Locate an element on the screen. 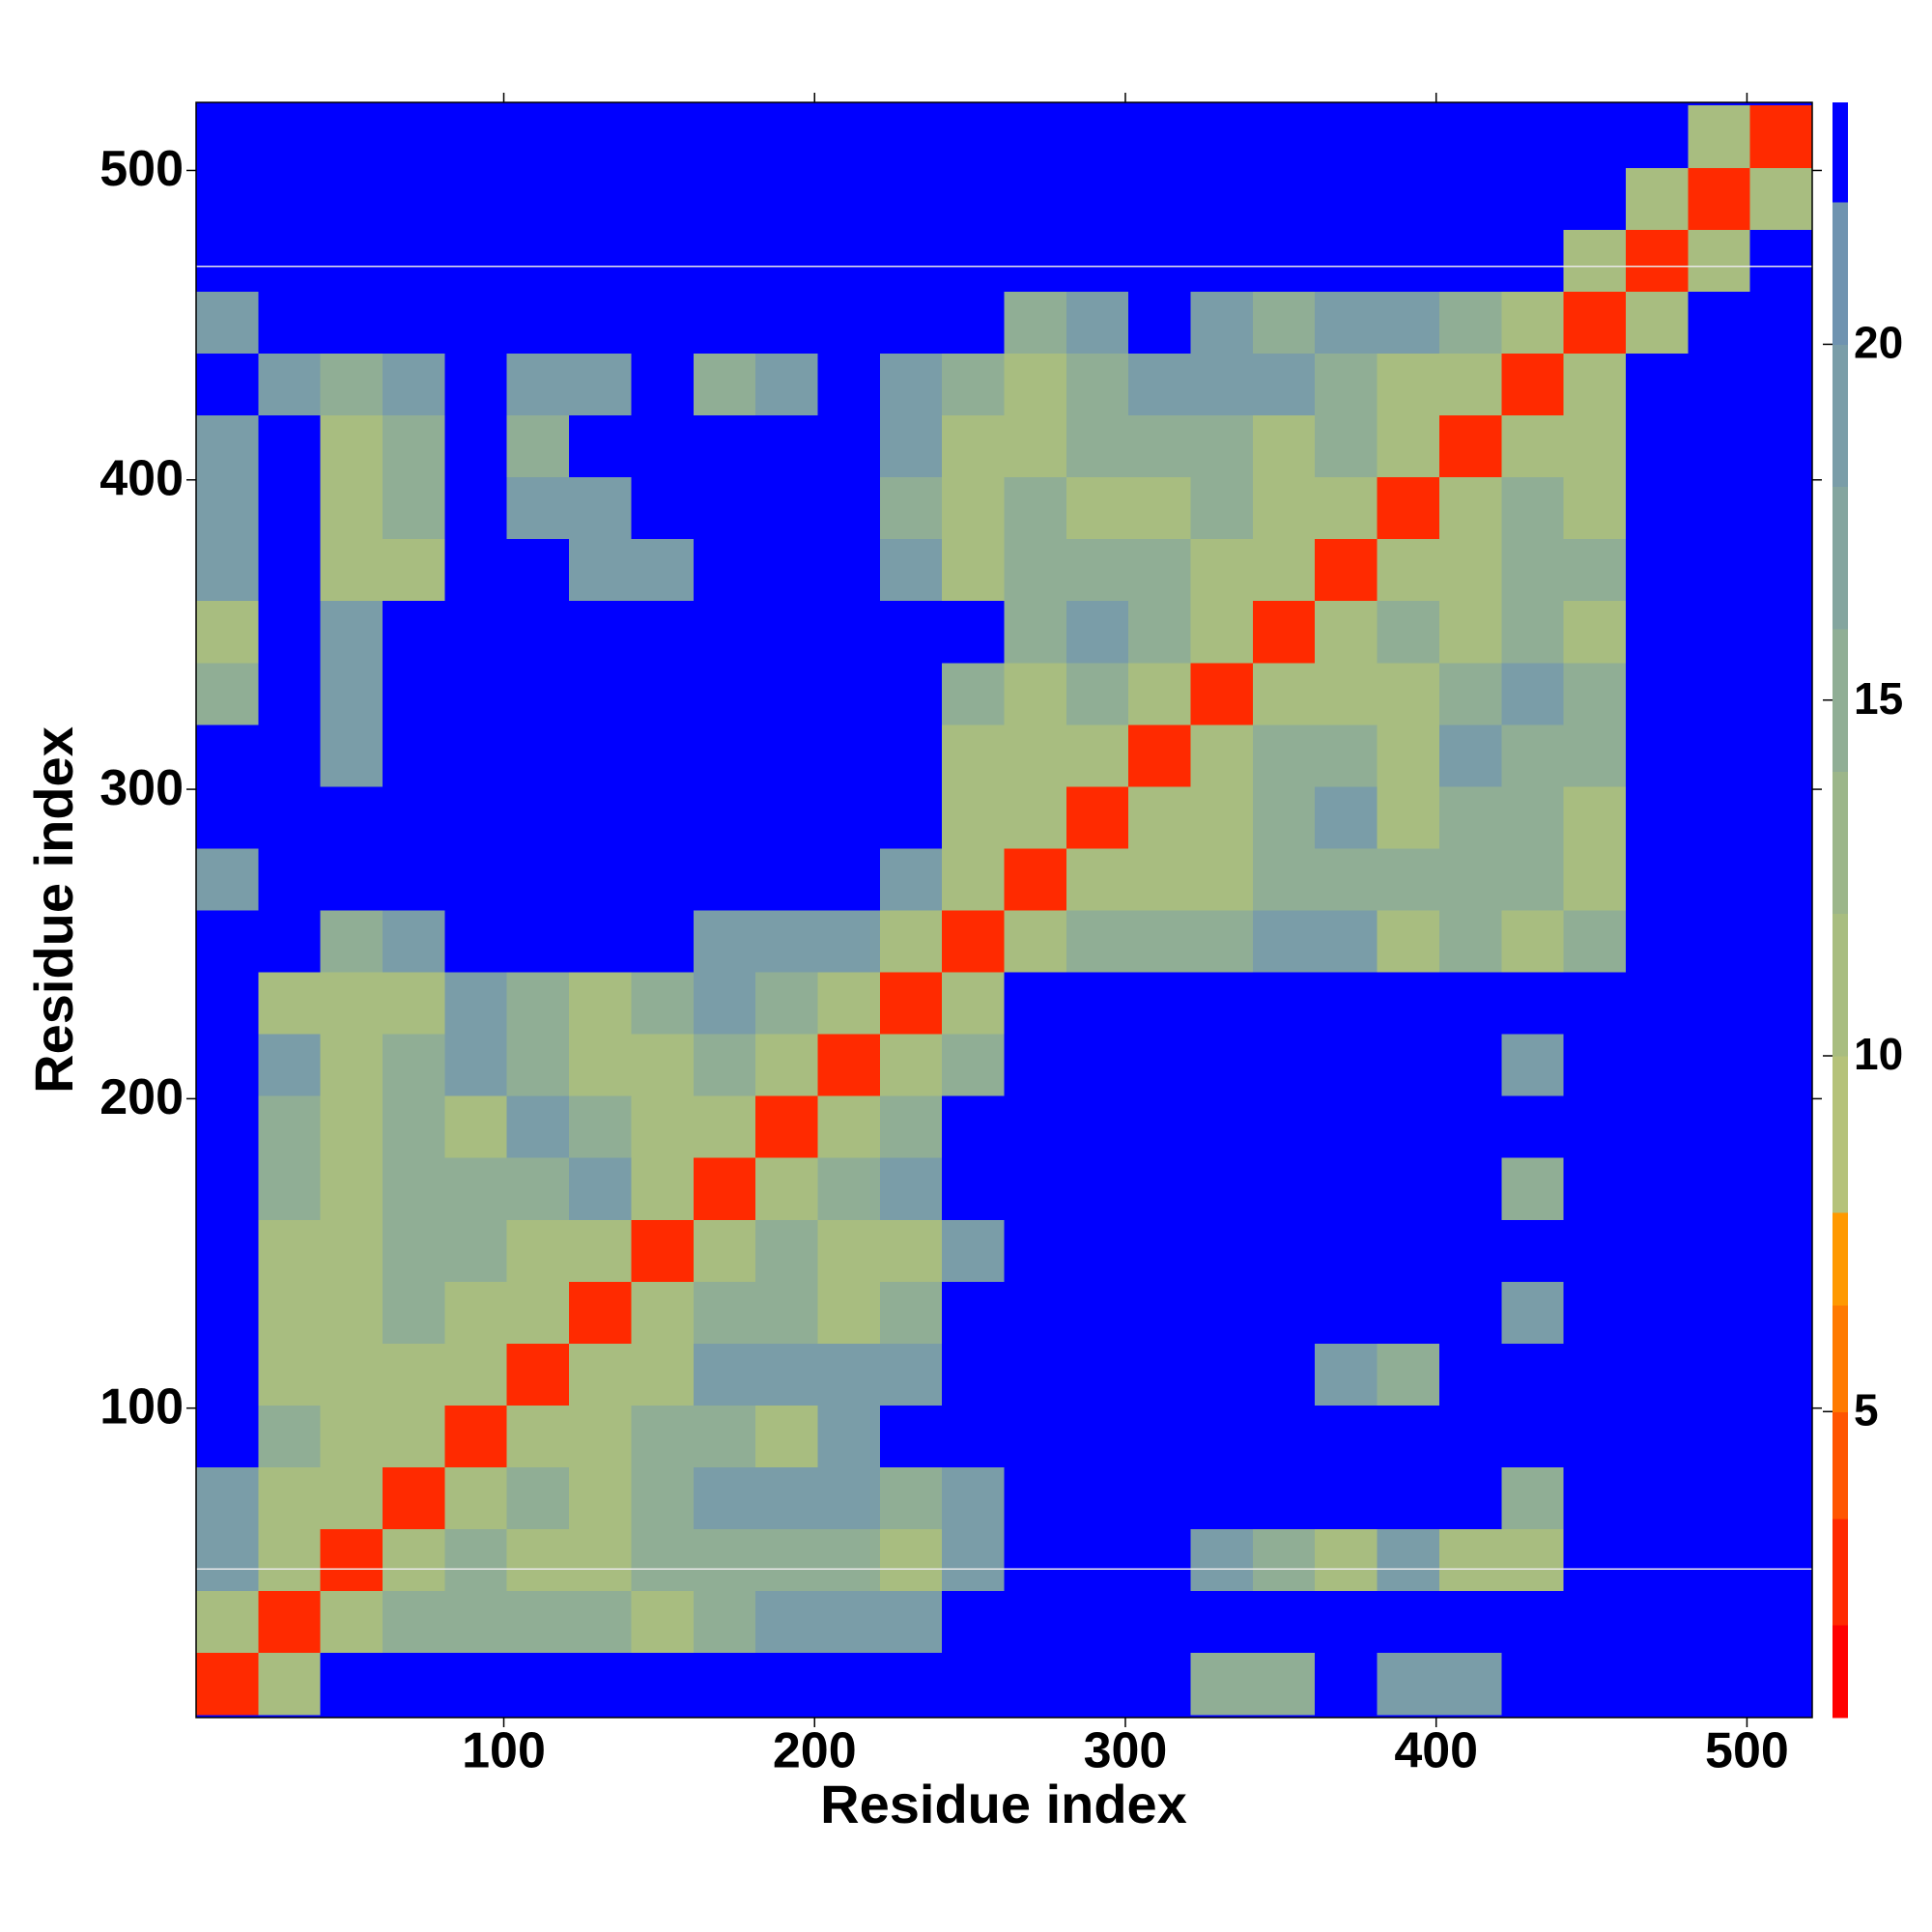 The image size is (1932, 1932). colorbar-tick-label: 5 is located at coordinates (1866, 1409).